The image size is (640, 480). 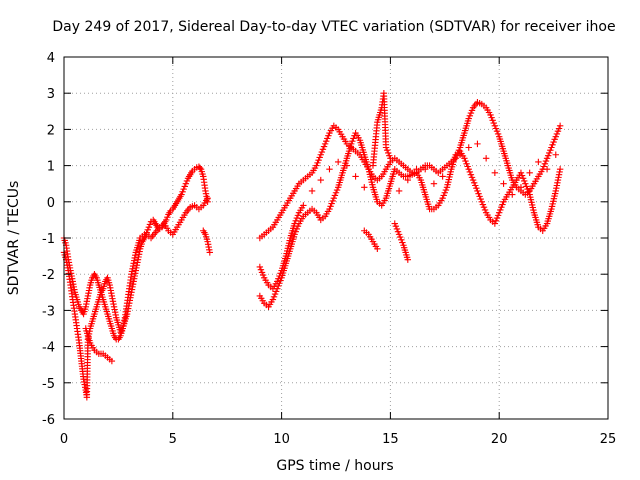 I want to click on x-tick-label: 0, so click(x=64, y=439).